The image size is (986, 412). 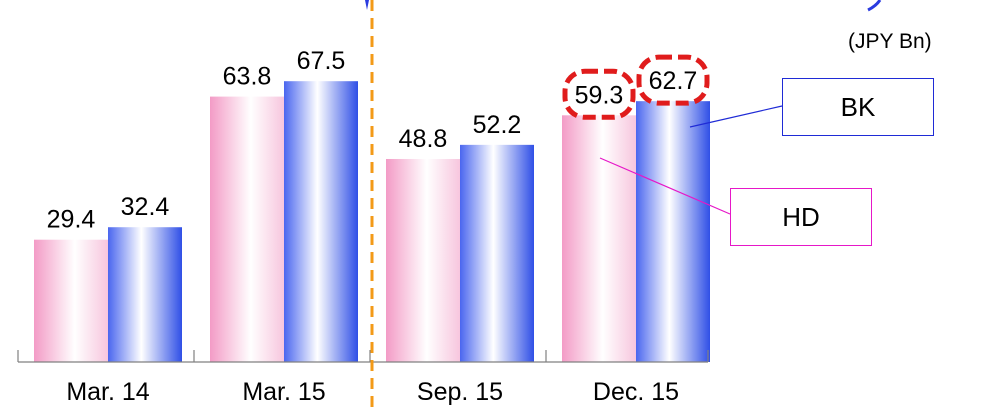 I want to click on highlight-ring-hd, so click(x=599, y=94).